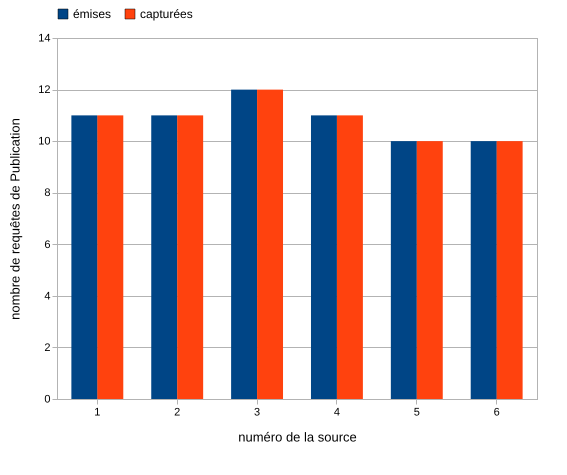 The width and height of the screenshot is (567, 475). Describe the element at coordinates (166, 14) in the screenshot. I see `legend-label: capturées` at that location.